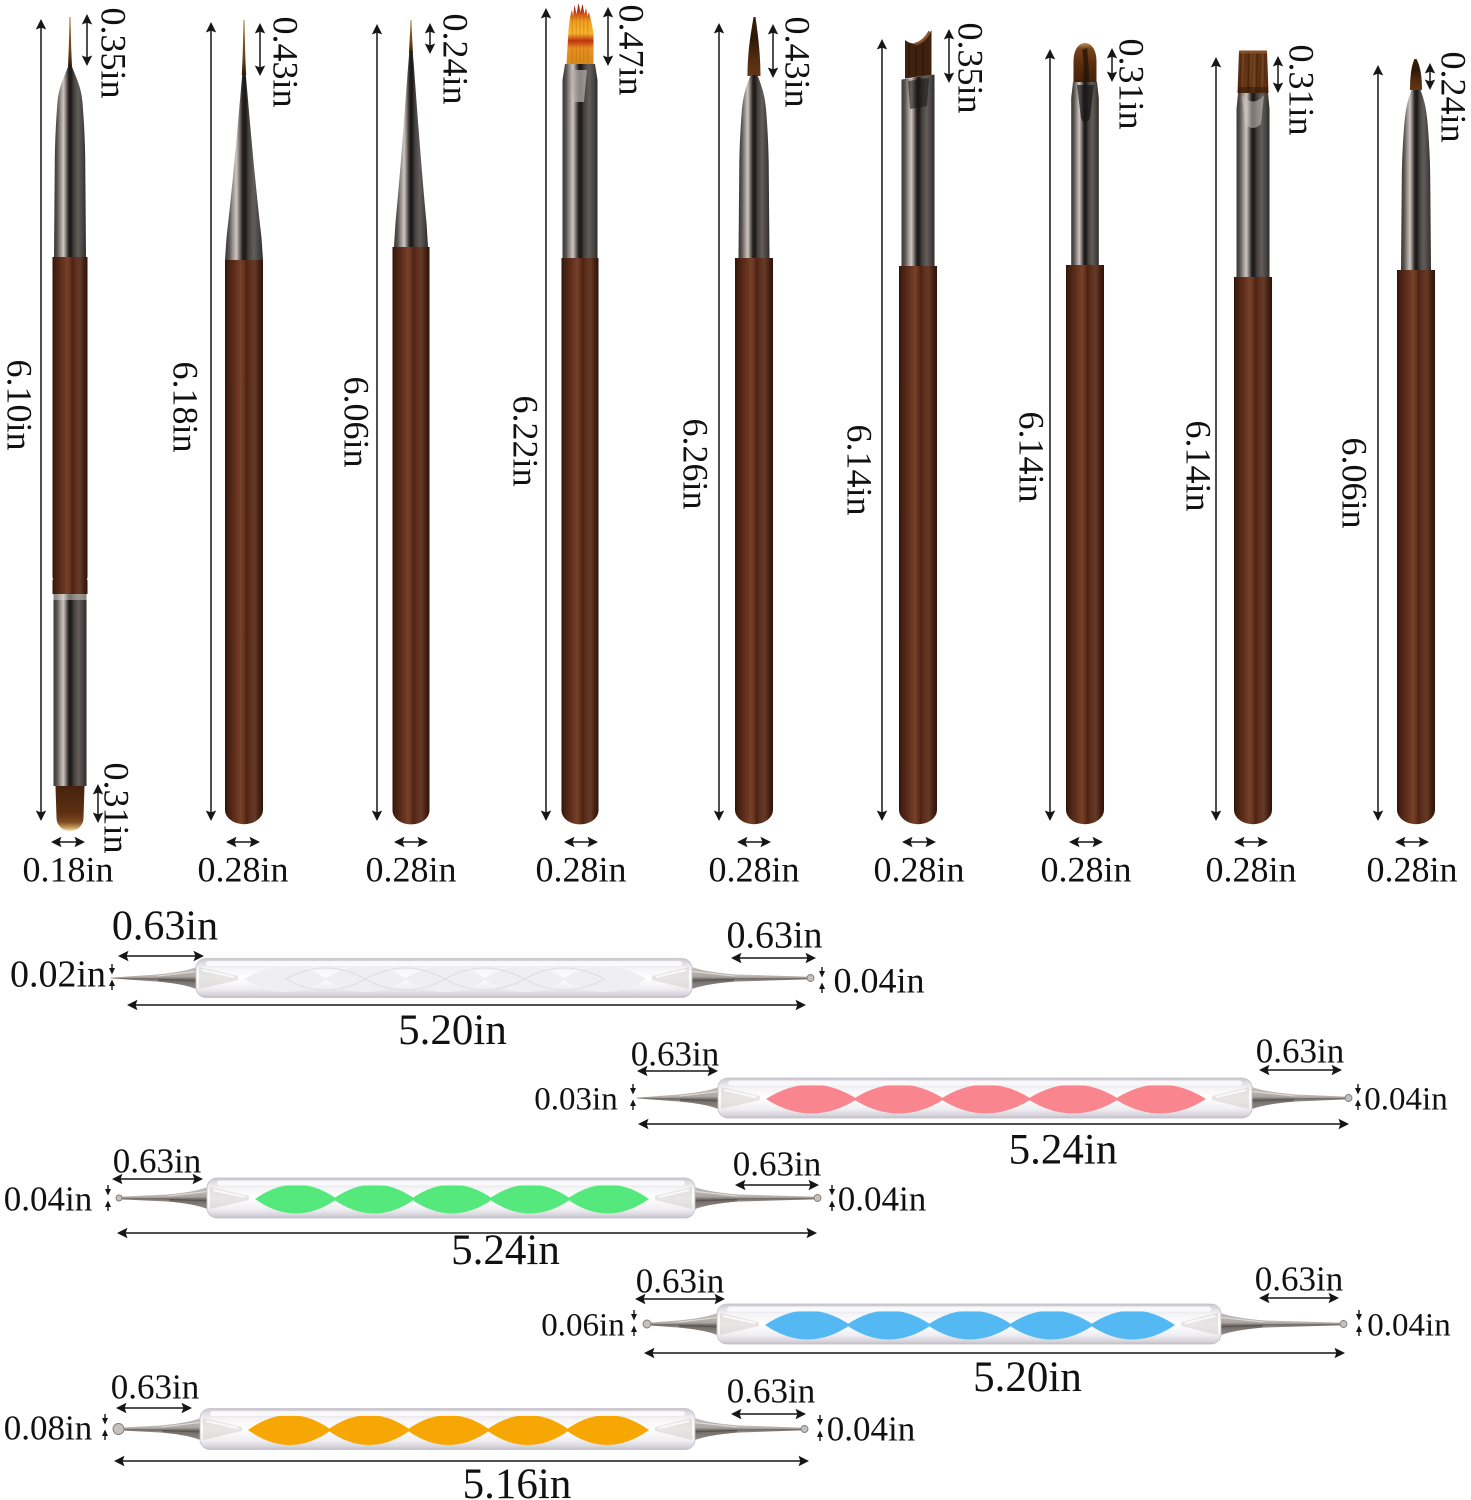 The width and height of the screenshot is (1471, 1500). What do you see at coordinates (186, 406) in the screenshot?
I see `svg-text: 6.18in` at bounding box center [186, 406].